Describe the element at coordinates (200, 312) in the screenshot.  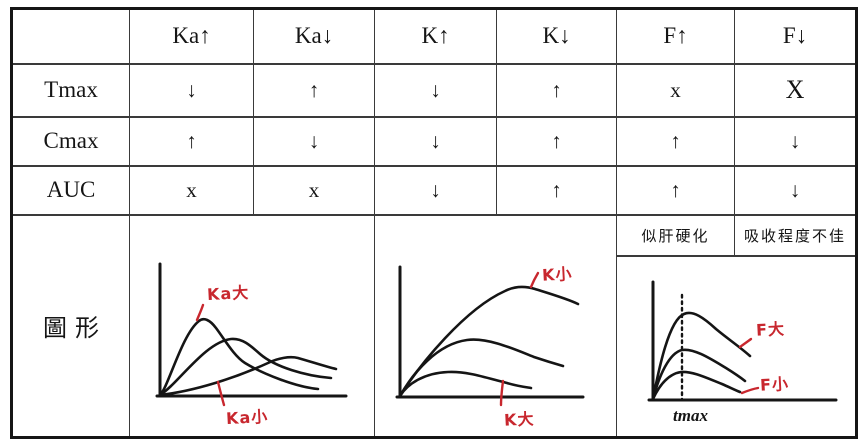
I see `ka-large-pointer` at that location.